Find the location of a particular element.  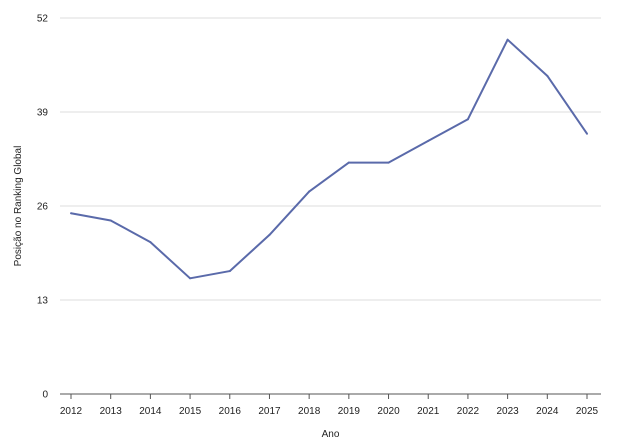

x-tick-label: 2013 is located at coordinates (111, 411).